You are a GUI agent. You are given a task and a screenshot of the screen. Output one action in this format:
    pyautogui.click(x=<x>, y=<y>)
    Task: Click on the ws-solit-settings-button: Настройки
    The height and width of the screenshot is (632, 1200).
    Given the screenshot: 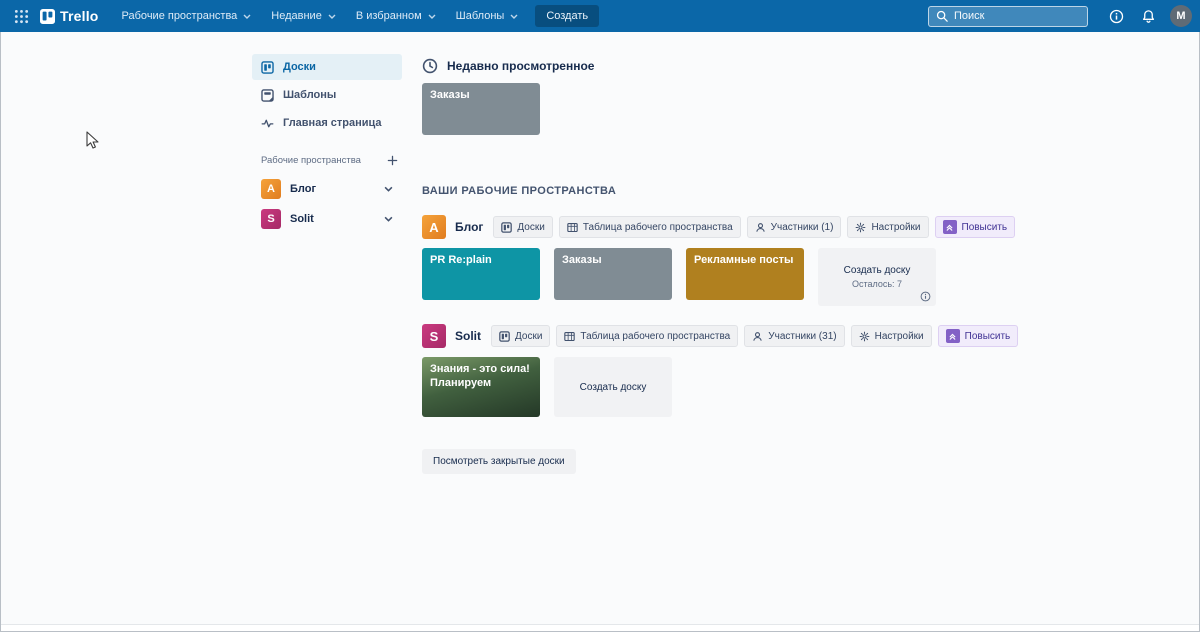 What is the action you would take?
    pyautogui.click(x=891, y=336)
    